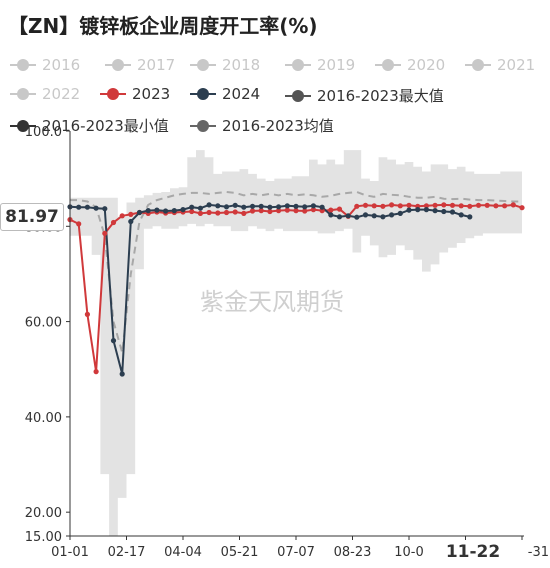 The image size is (550, 568). I want to click on legend-item-2021: 2021, so click(500, 65).